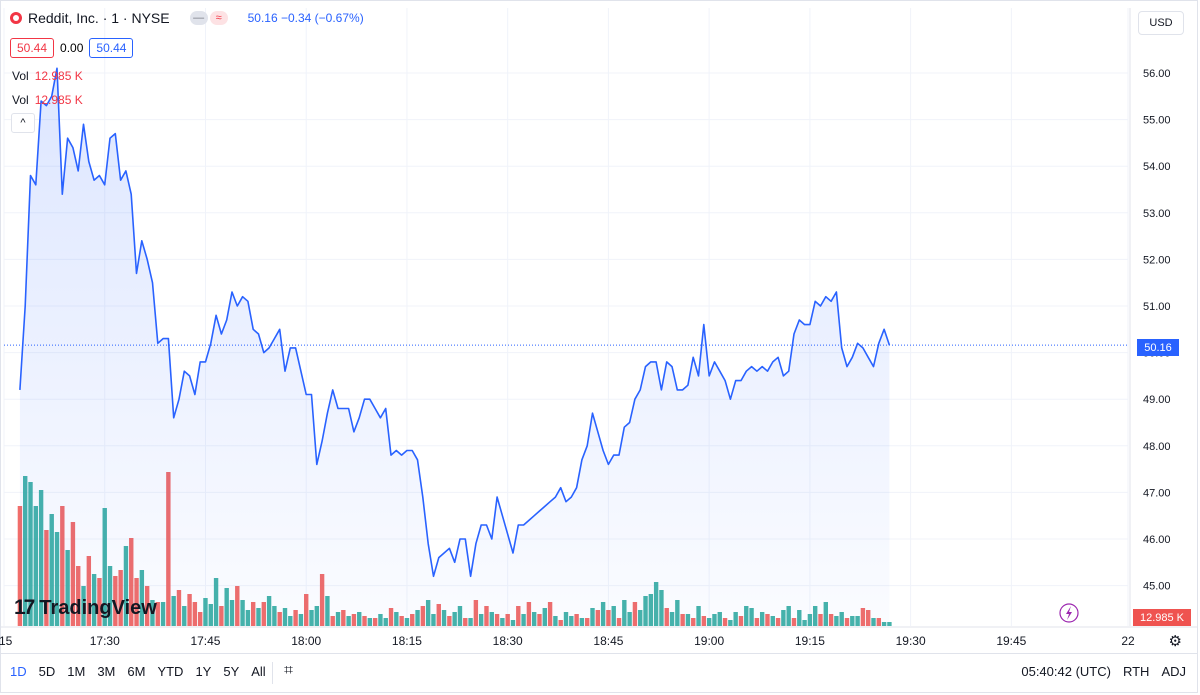 This screenshot has height=695, width=1200. Describe the element at coordinates (1157, 214) in the screenshot. I see `y-tick-label: 53.00` at that location.